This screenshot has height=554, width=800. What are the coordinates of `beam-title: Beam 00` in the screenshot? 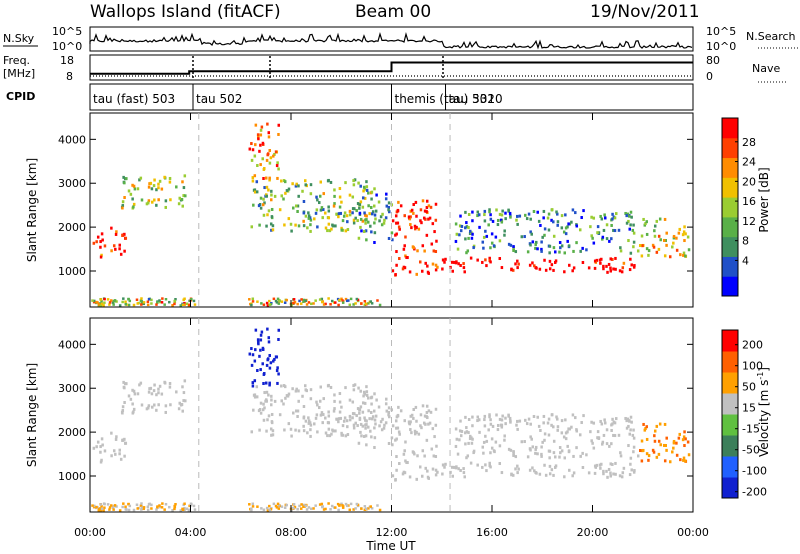 It's located at (393, 12).